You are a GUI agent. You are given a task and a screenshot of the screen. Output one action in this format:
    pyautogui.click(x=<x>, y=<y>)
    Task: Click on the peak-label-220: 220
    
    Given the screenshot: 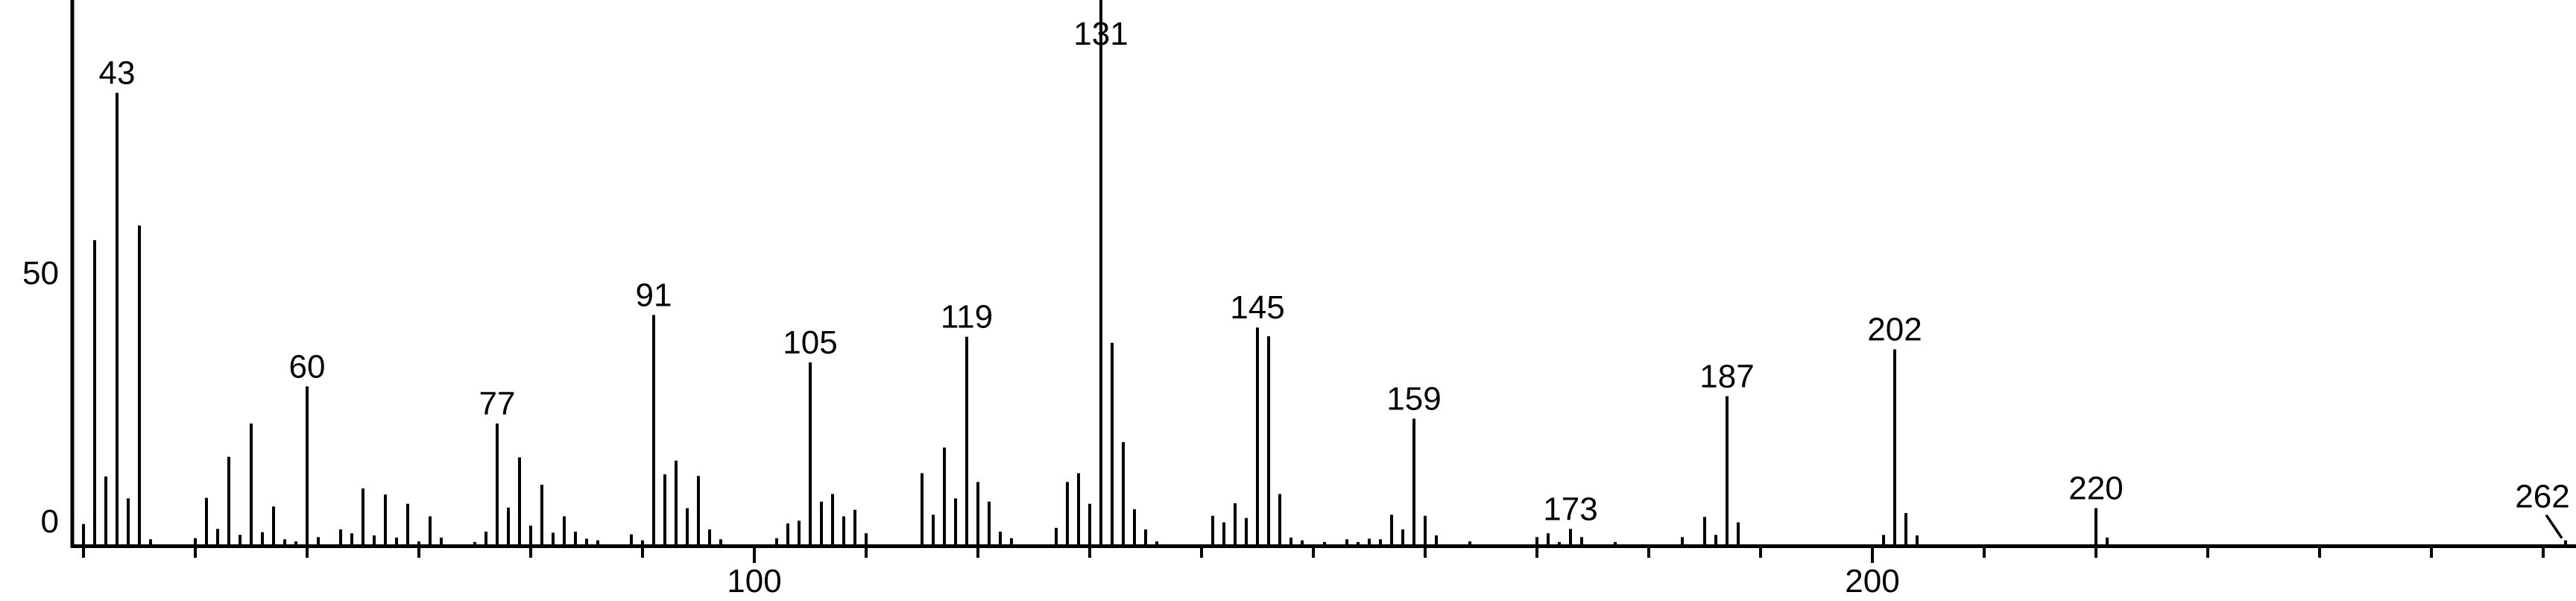 What is the action you would take?
    pyautogui.click(x=2095, y=488)
    